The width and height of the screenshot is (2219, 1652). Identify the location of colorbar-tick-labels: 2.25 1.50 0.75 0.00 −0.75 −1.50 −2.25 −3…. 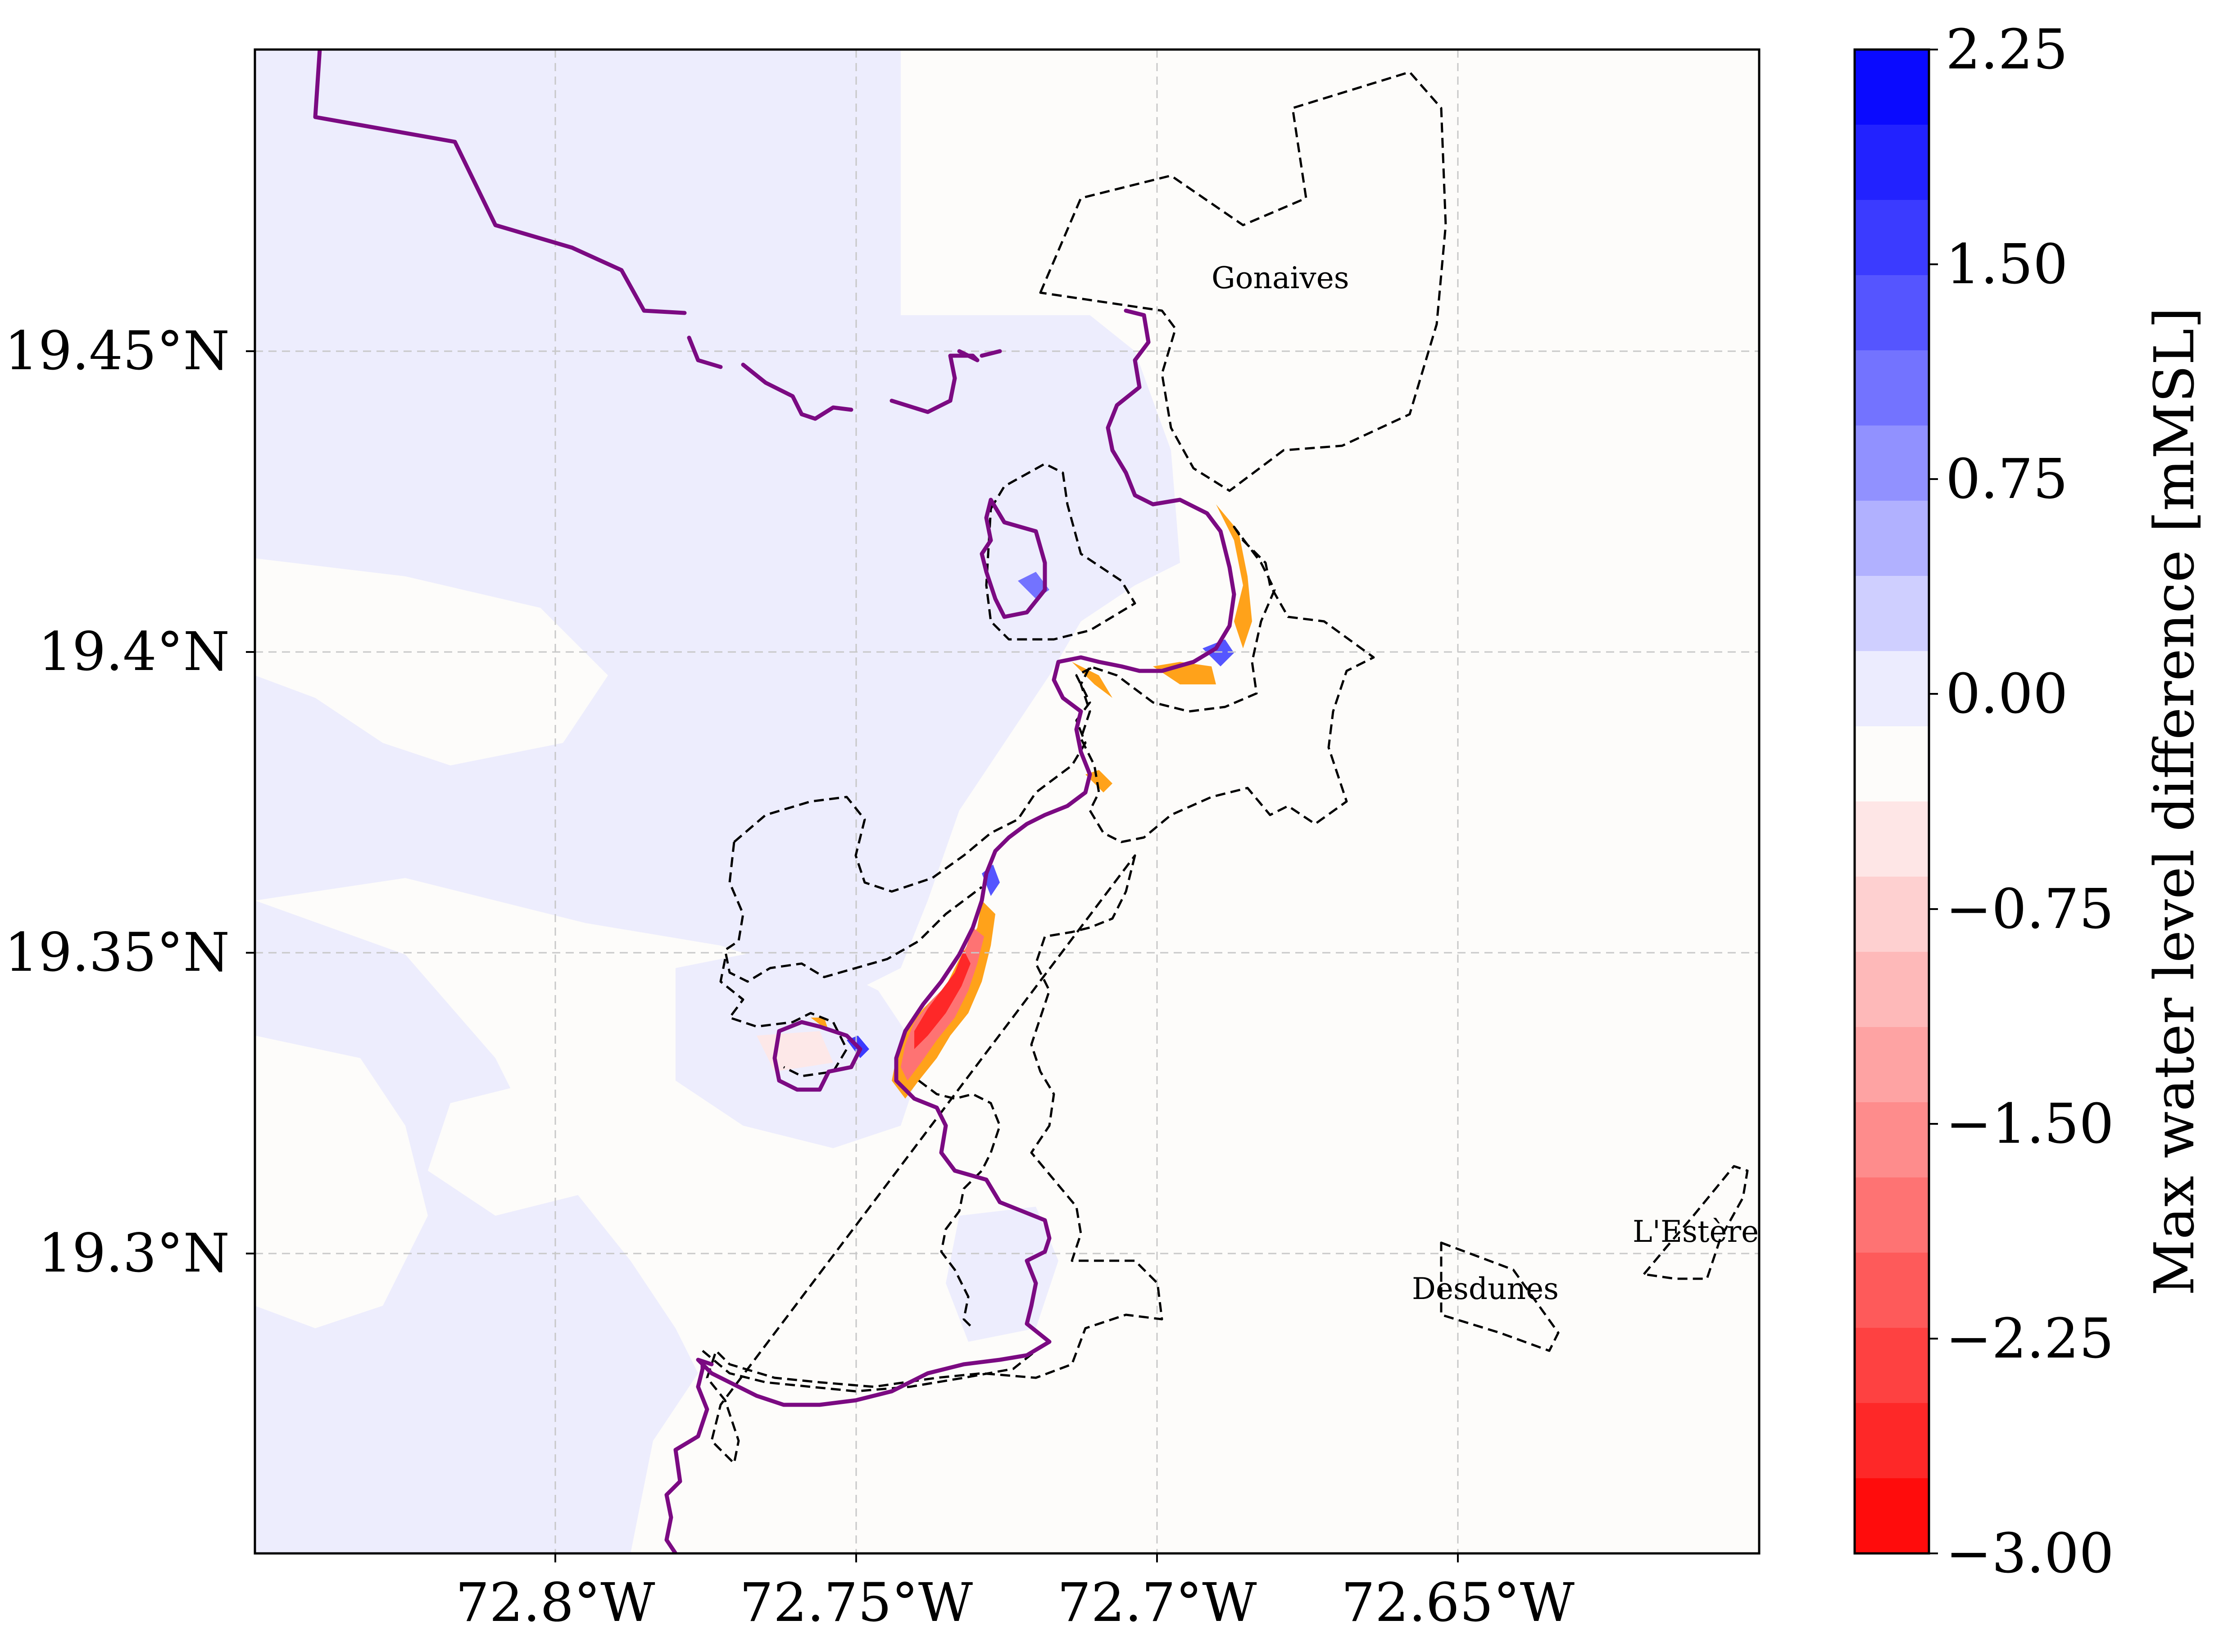
(2030, 802).